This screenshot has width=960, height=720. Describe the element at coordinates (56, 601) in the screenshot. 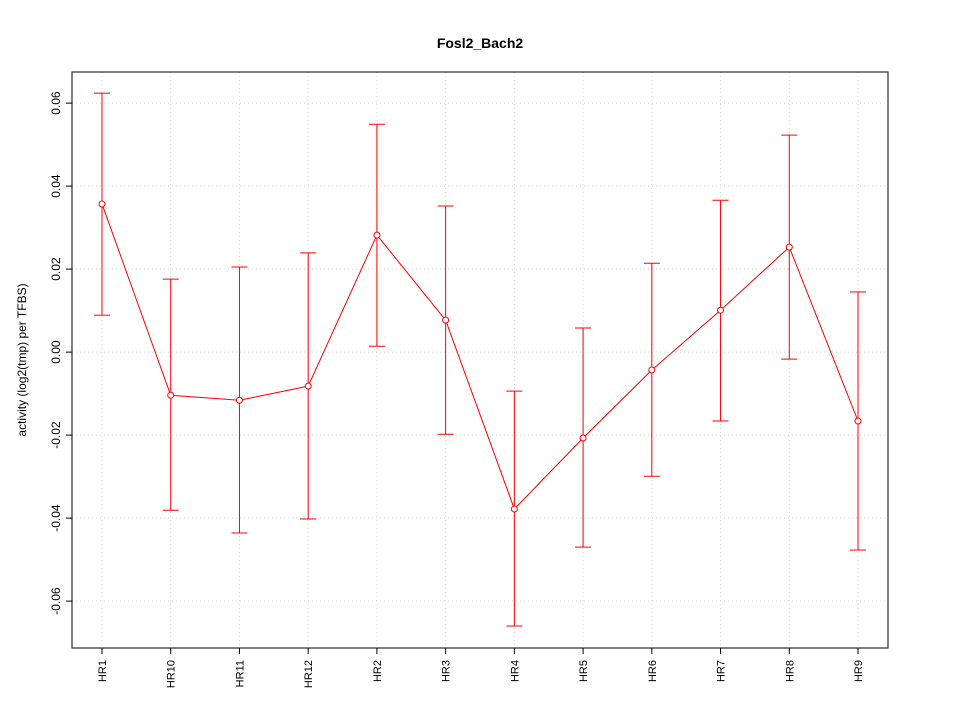

I see `y-tick-label: -0.06` at that location.